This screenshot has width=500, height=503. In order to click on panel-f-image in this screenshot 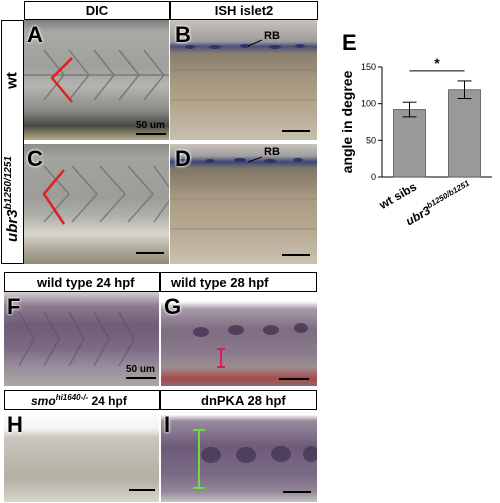, I will do `click(76, 339)`.